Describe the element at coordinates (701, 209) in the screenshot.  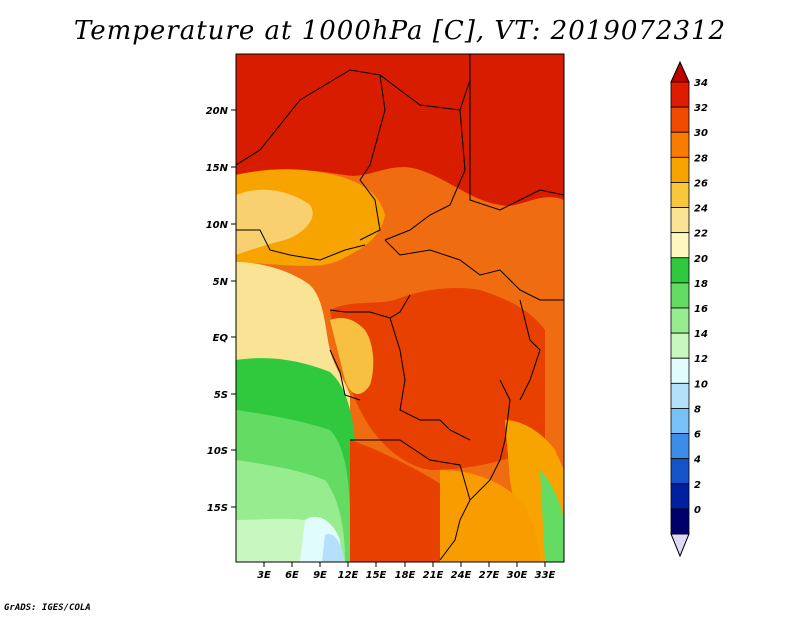
I see `colorbar-label: 24` at that location.